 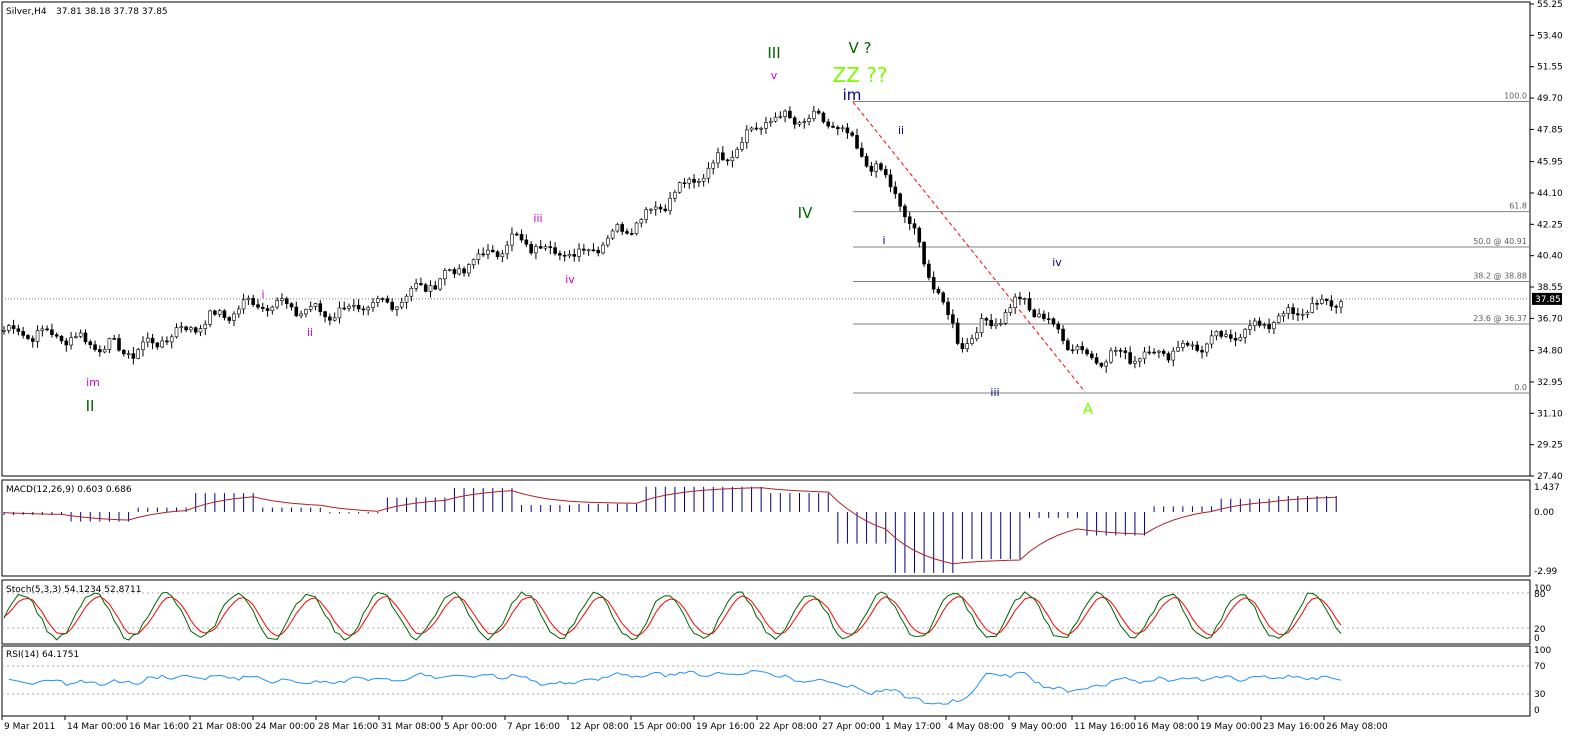 I want to click on wave-label: ZZ ??, so click(x=860, y=75).